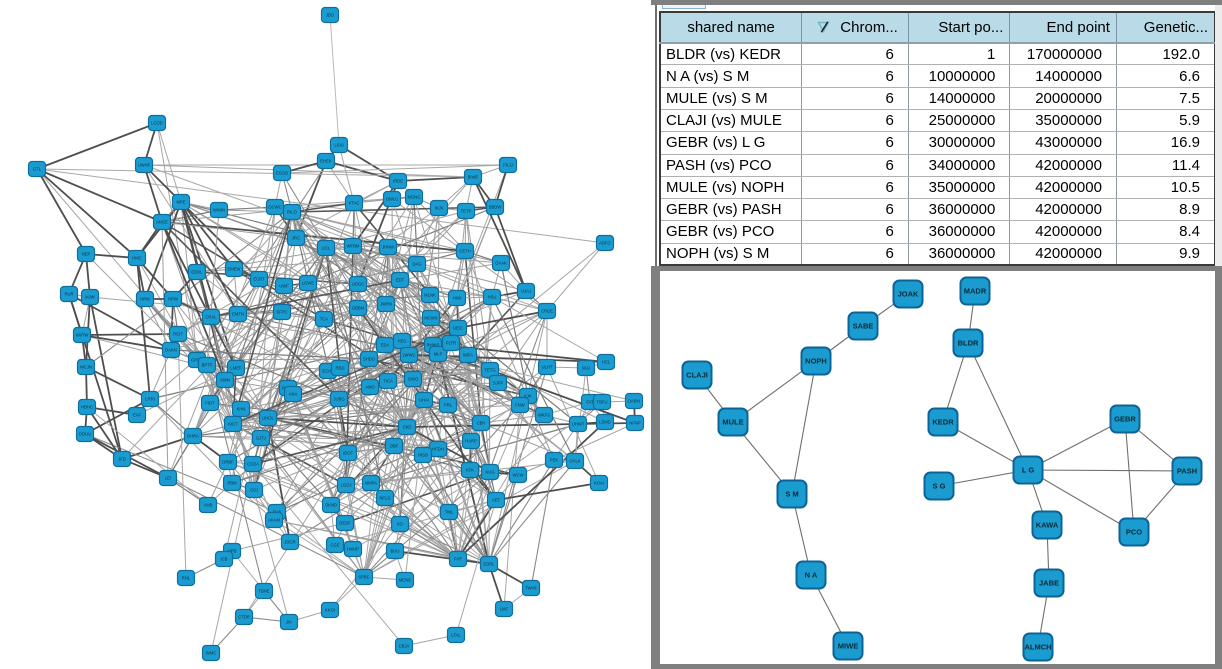 The height and width of the screenshot is (669, 1222). I want to click on svg-text: UWNF, so click(144, 165).